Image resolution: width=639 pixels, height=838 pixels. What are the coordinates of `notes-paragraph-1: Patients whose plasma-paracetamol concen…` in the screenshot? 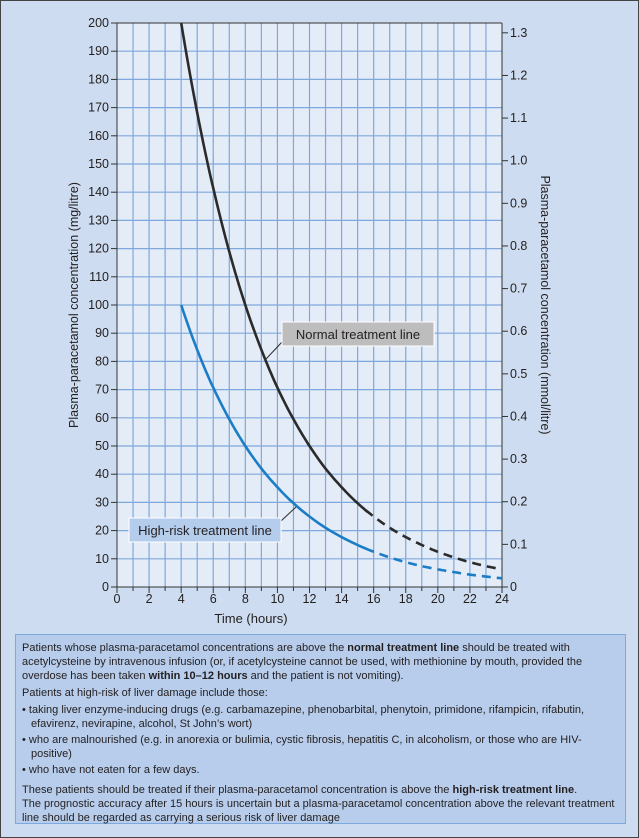 It's located at (302, 662).